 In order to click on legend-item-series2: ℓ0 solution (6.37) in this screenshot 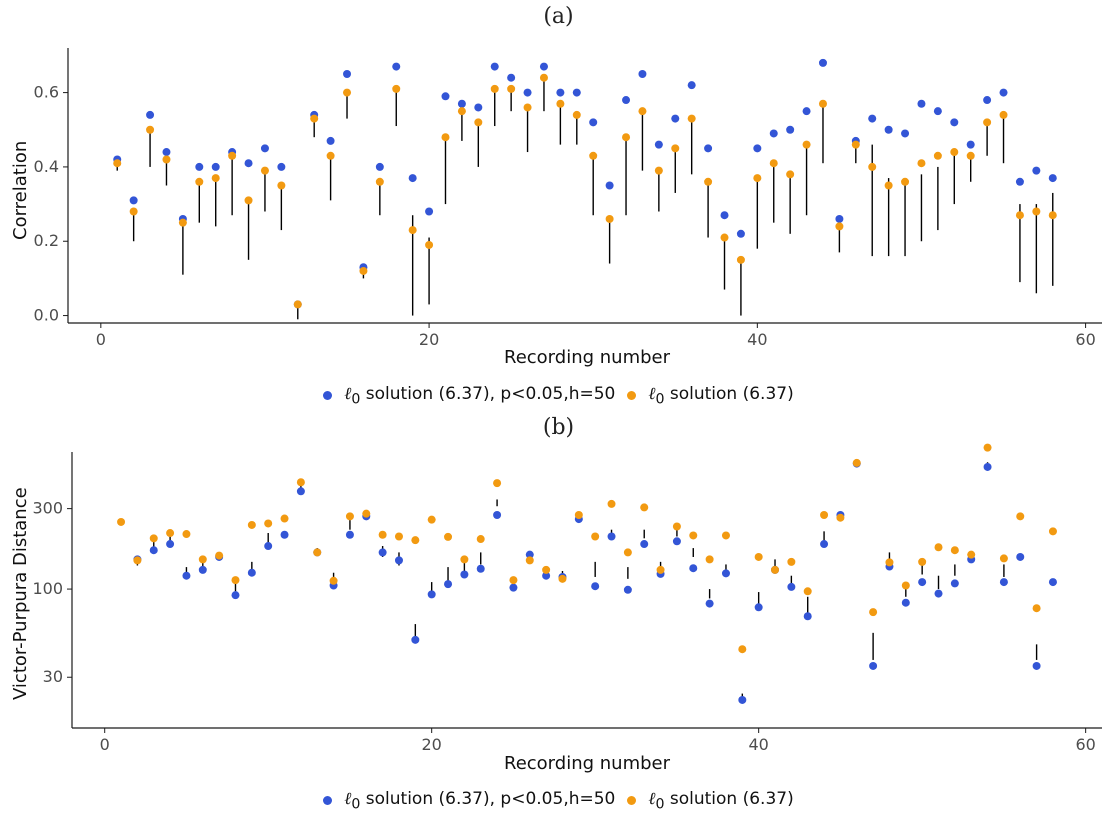, I will do `click(710, 396)`.